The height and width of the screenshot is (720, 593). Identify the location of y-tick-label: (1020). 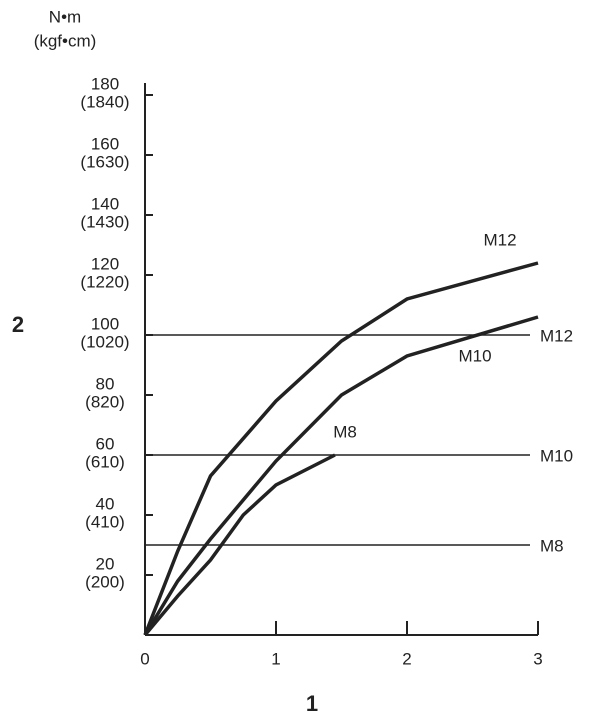
(104, 341).